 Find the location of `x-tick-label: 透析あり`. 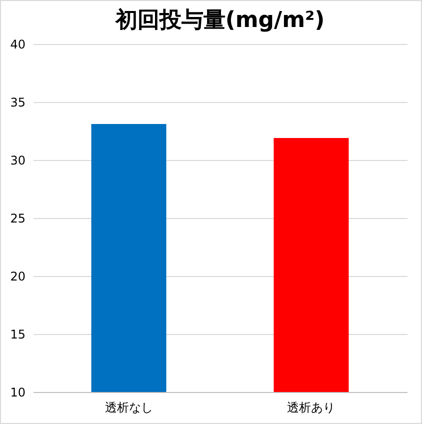

x-tick-label: 透析あり is located at coordinates (311, 407).